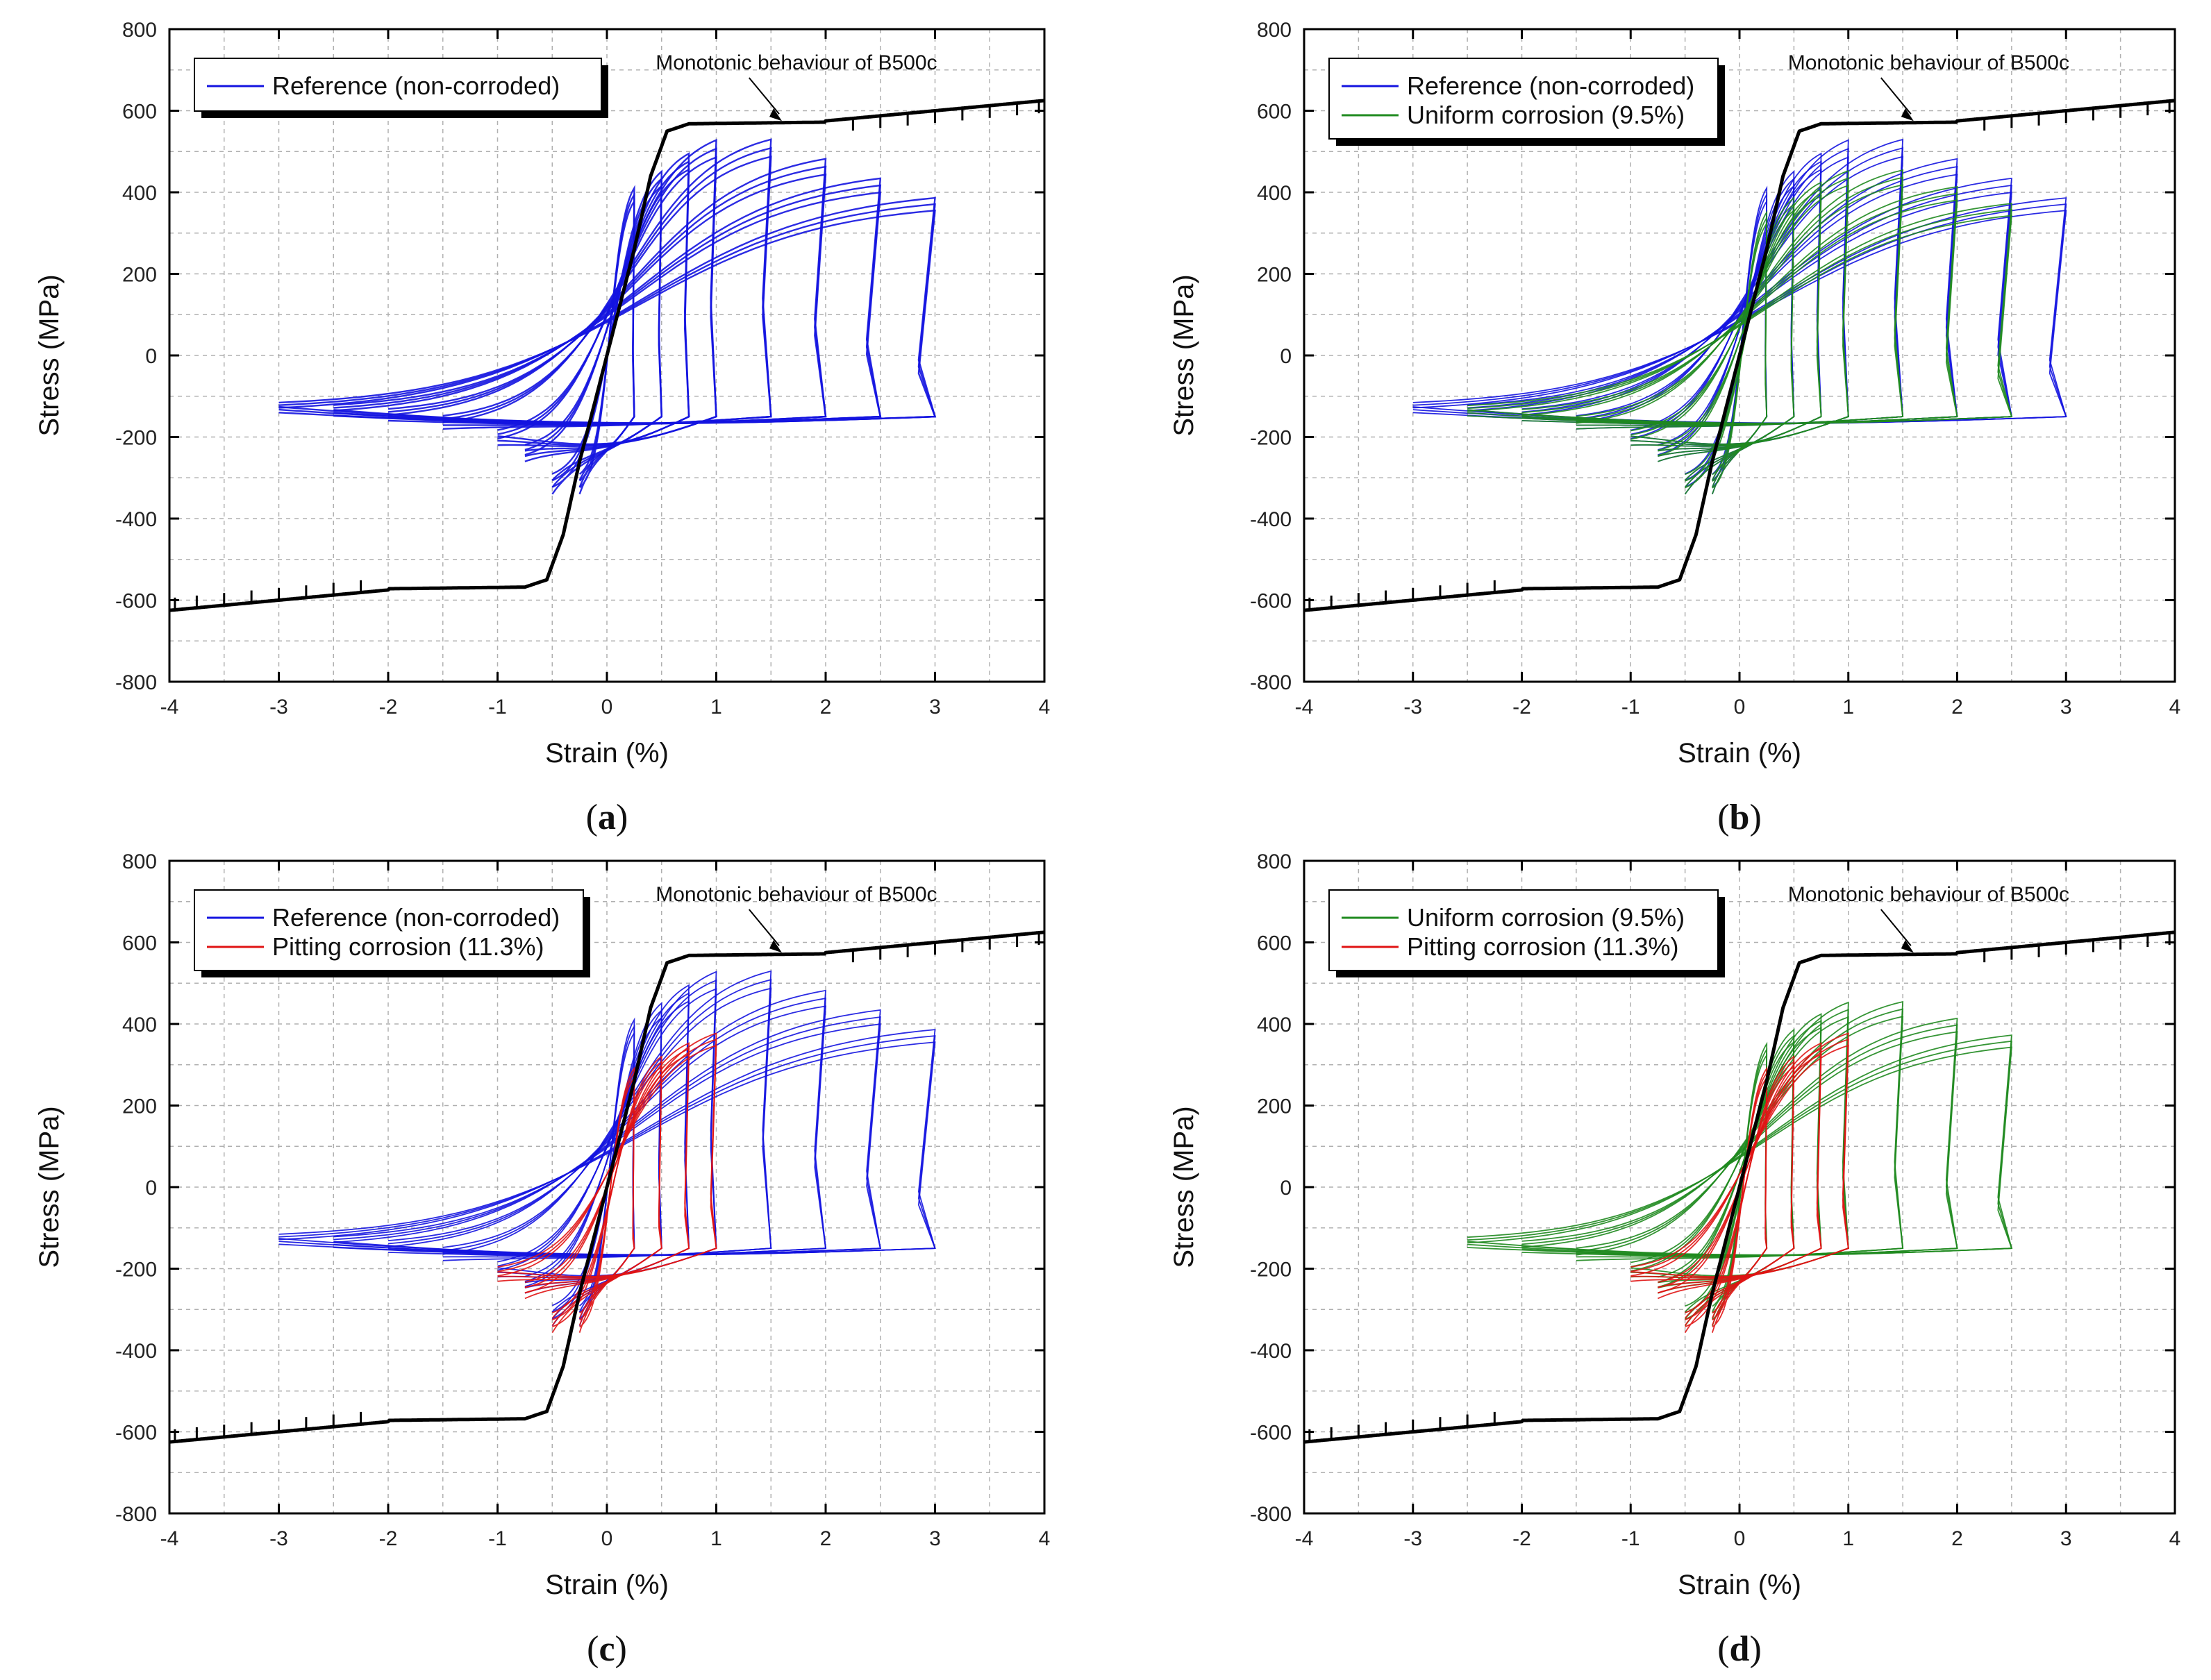  Describe the element at coordinates (607, 818) in the screenshot. I see `panel-label: (a)` at that location.